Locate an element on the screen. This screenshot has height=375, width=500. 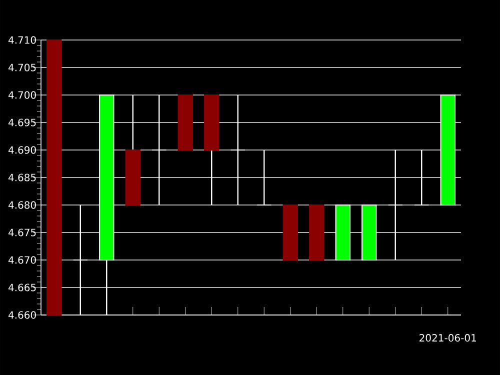
y-tick-label: 4.690 is located at coordinates (22, 150).